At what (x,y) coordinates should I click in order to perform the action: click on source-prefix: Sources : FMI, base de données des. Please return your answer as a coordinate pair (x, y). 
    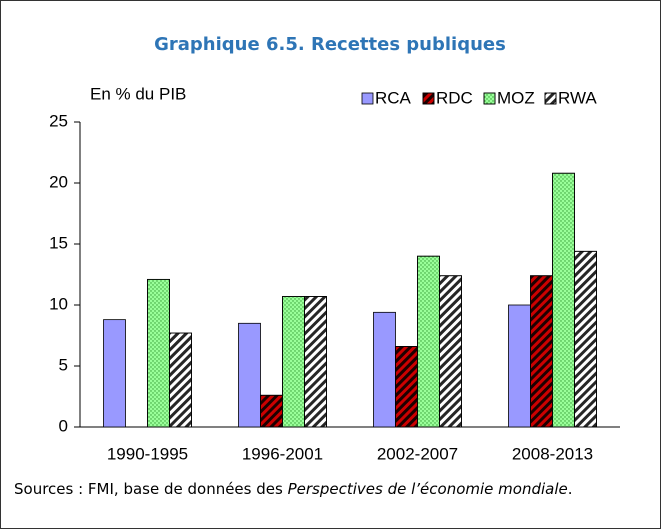
    Looking at the image, I should click on (151, 489).